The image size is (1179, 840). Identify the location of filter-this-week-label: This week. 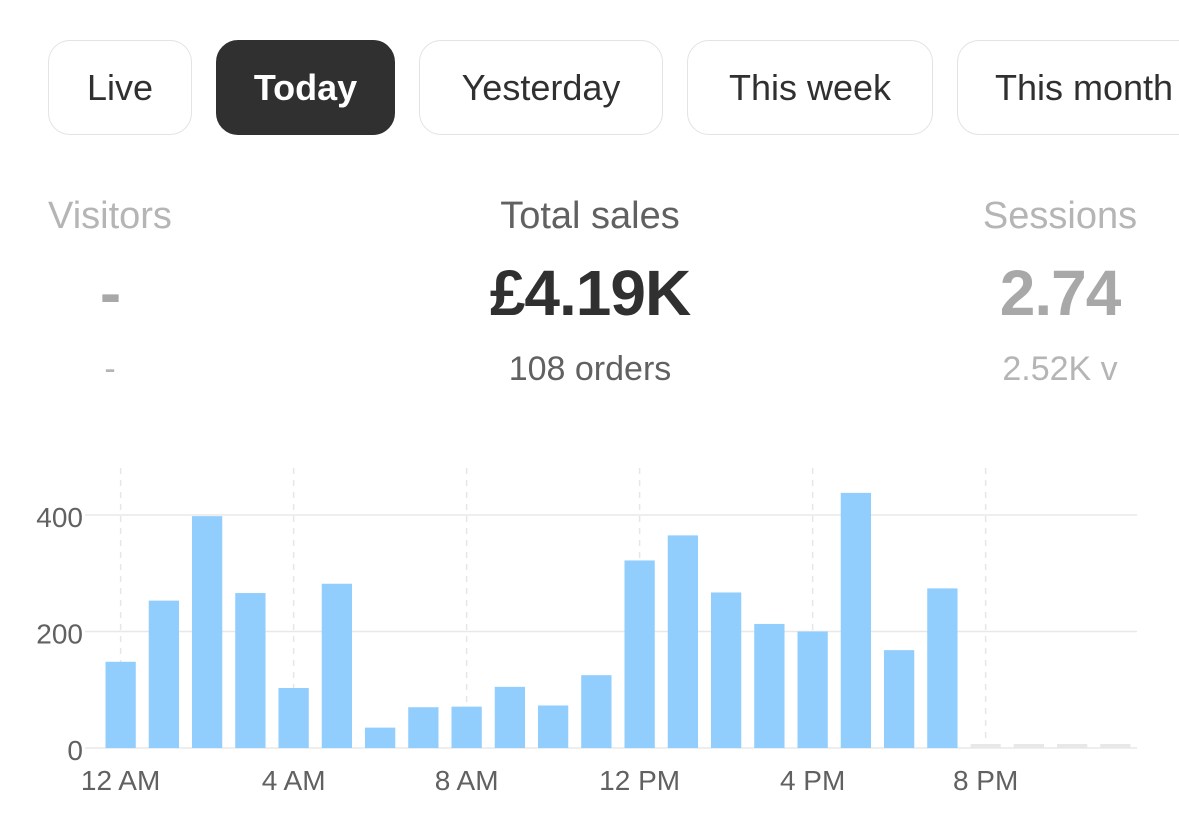
(810, 87).